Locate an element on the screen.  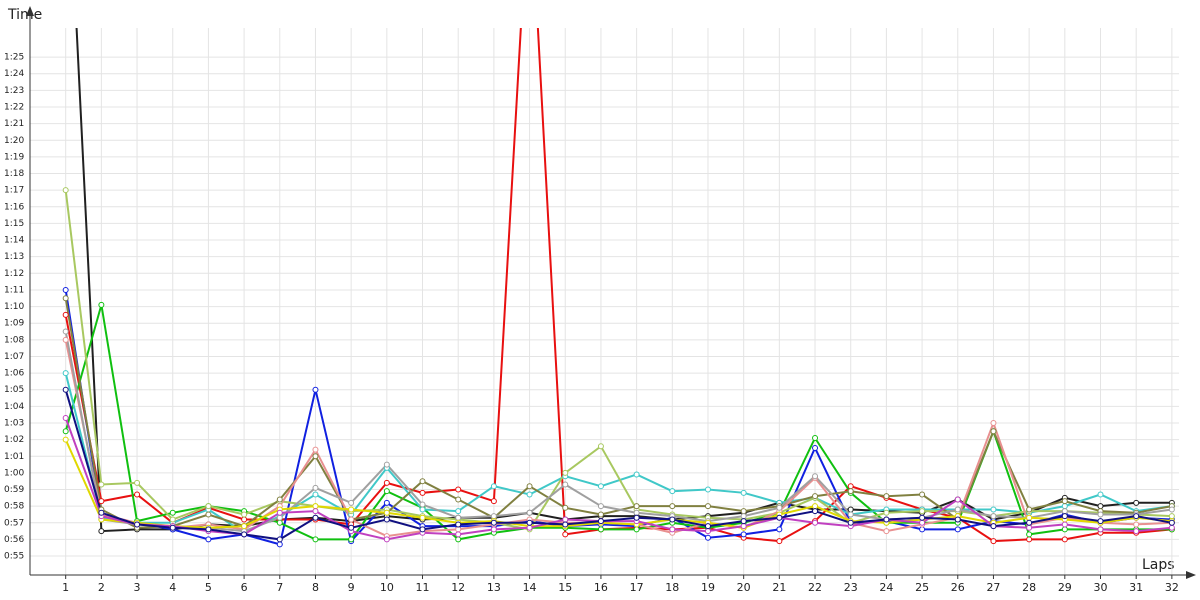
y-tick-label: 1:06 is located at coordinates (14, 374).